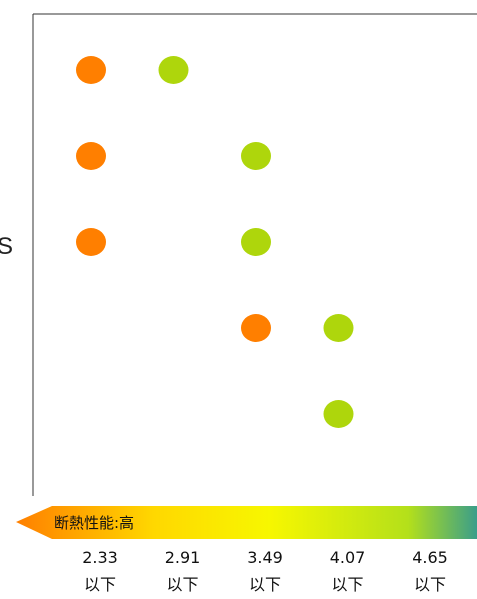 This screenshot has height=599, width=477. Describe the element at coordinates (100, 584) in the screenshot. I see `scale-tick-suffix-1: 以下` at that location.